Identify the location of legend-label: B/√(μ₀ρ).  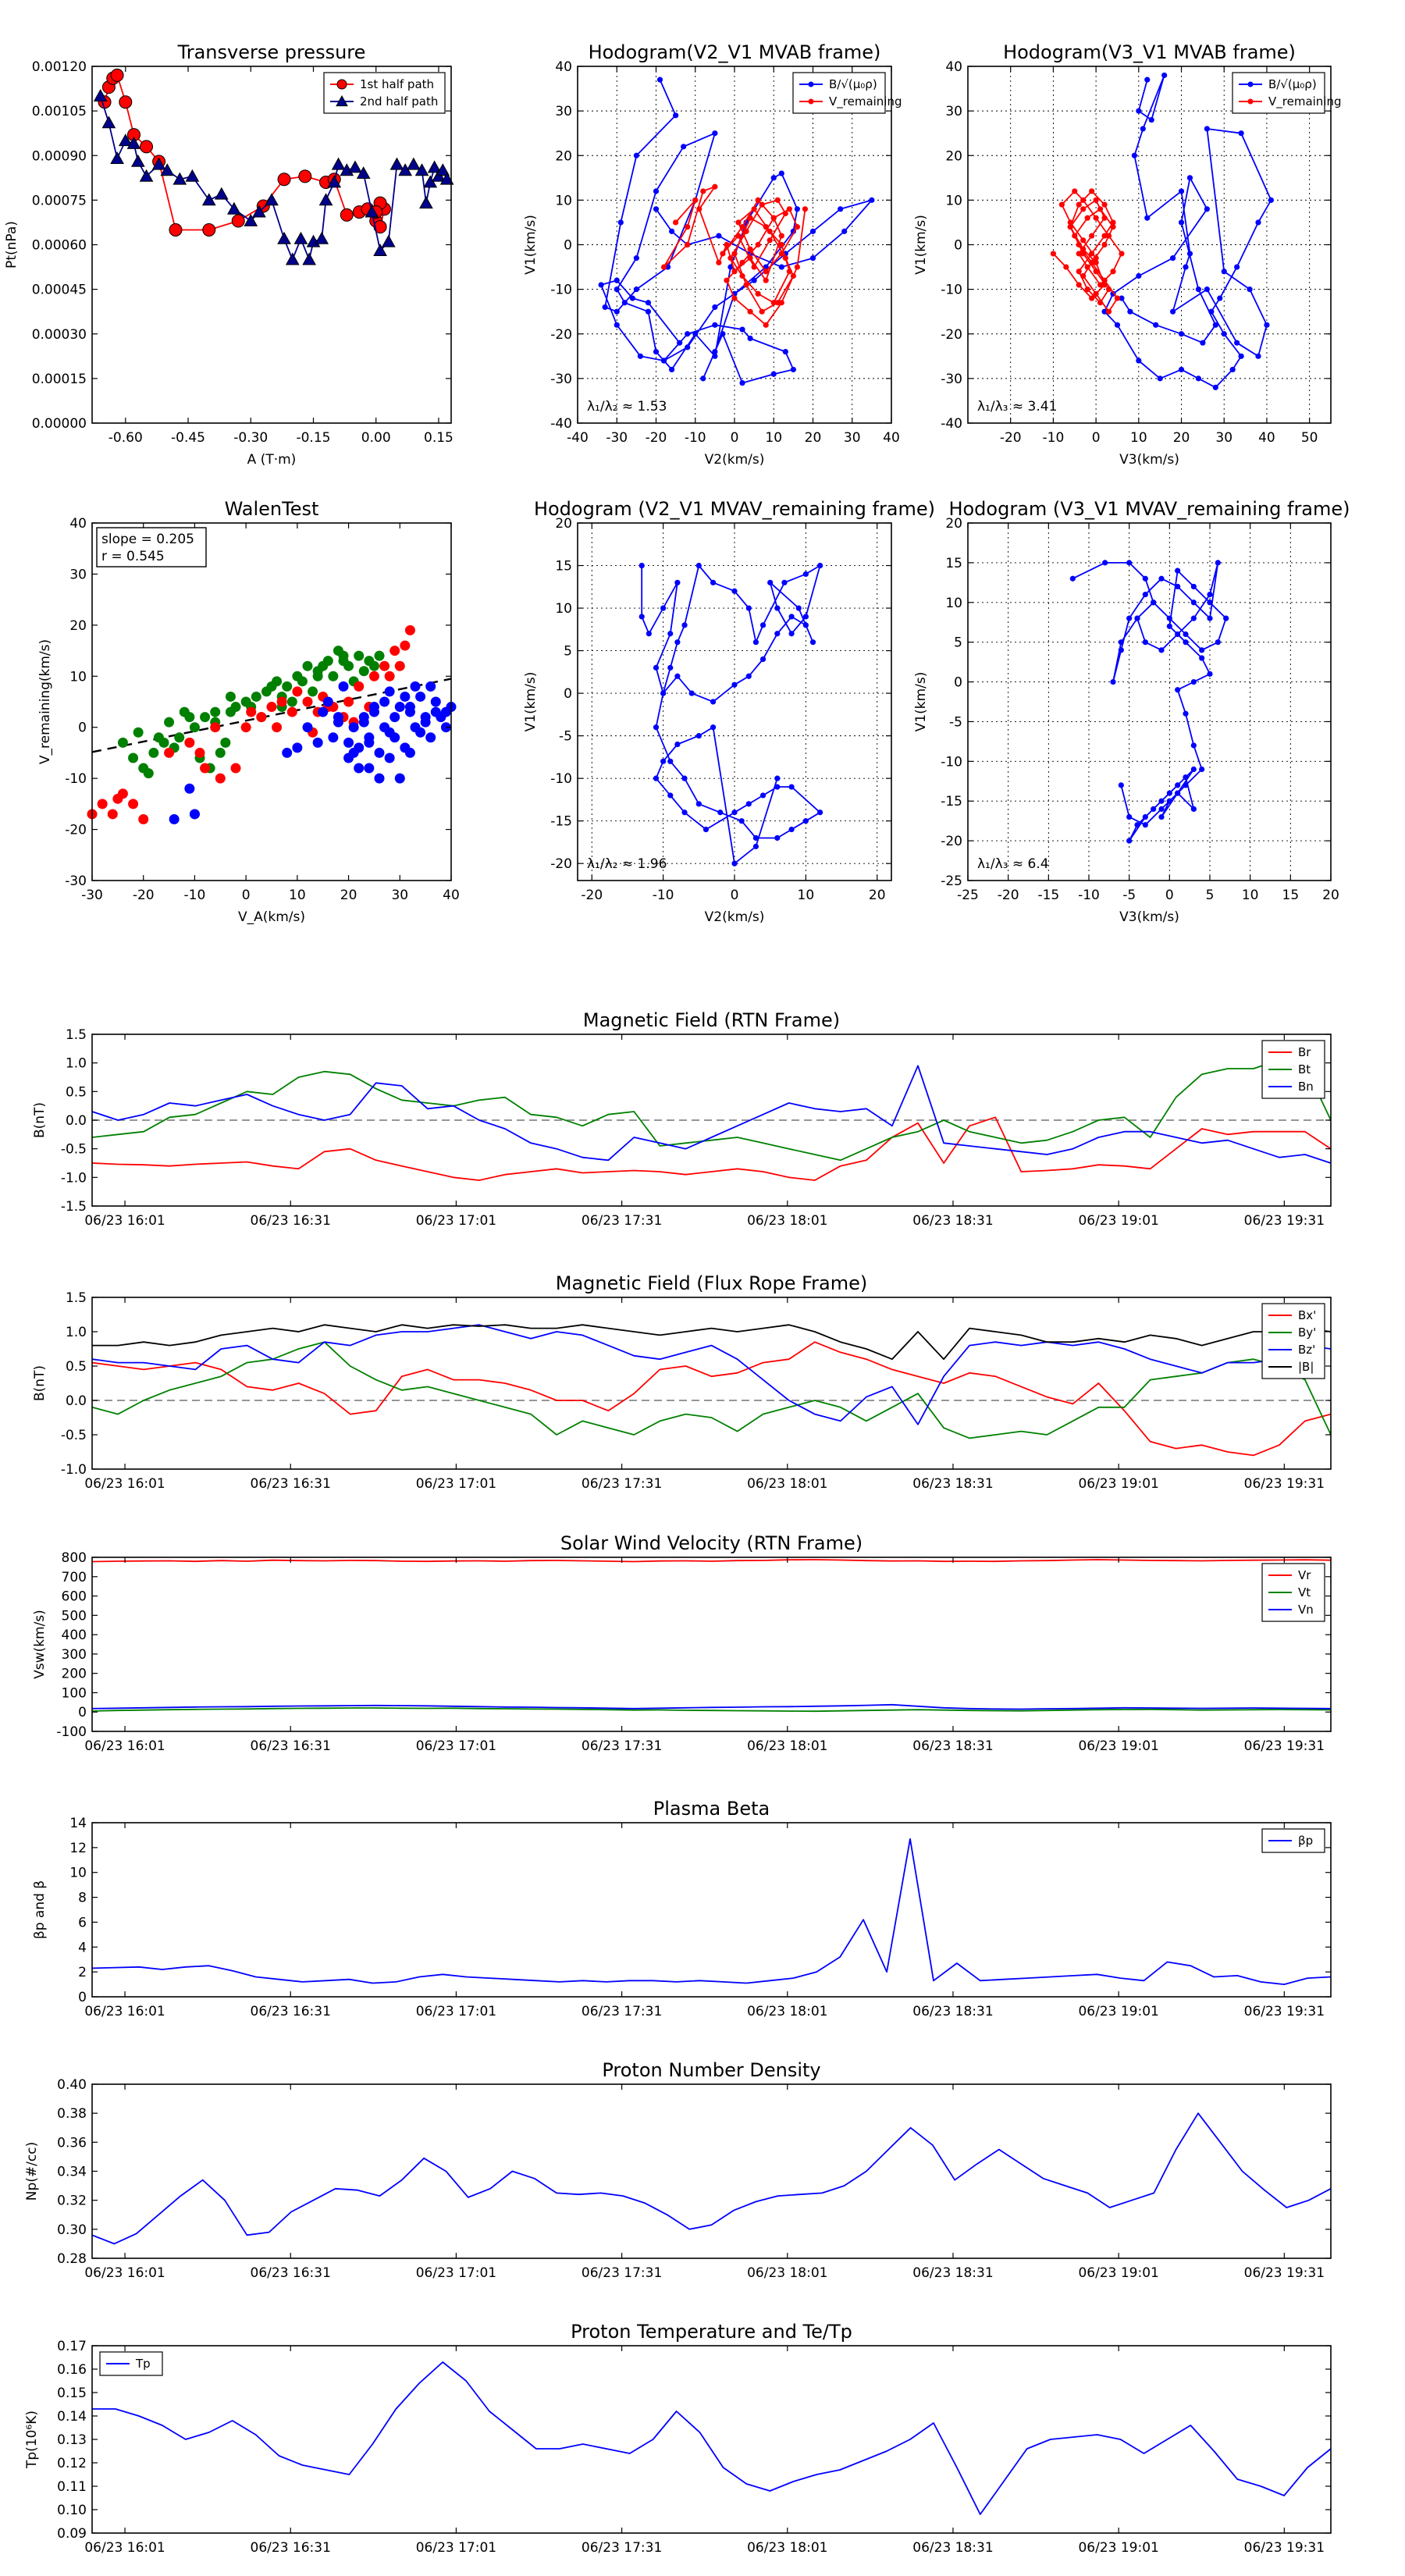
(1292, 84).